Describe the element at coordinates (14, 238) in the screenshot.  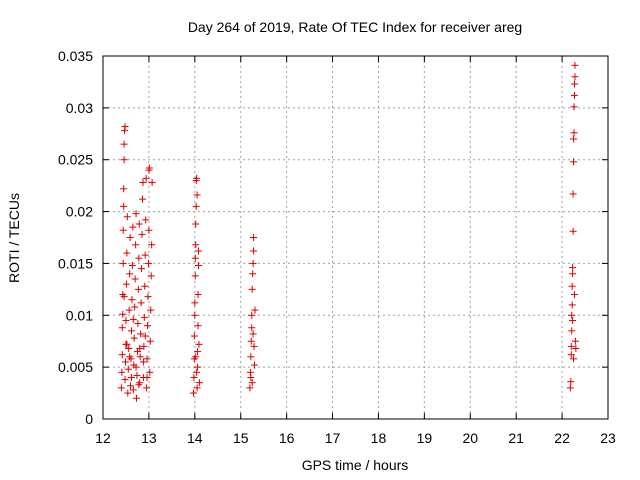
I see `y-axis-label: ROTI / TECUs` at that location.